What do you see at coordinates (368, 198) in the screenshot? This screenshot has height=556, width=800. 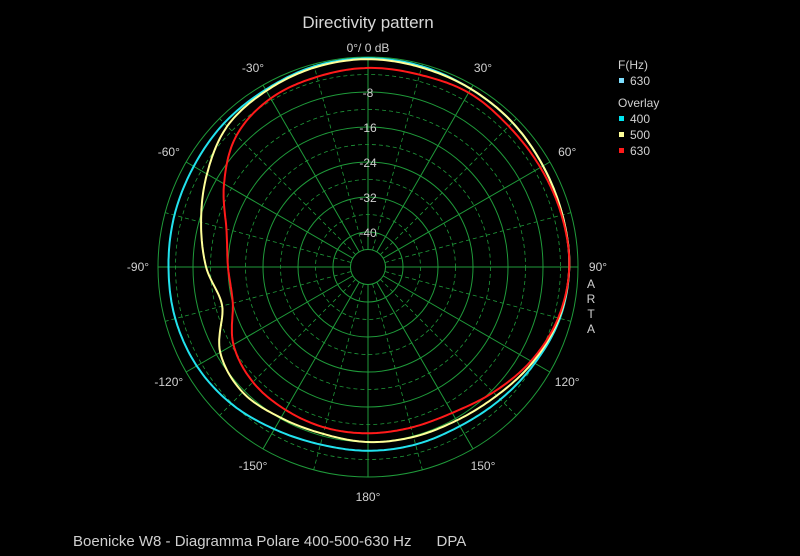 I see `radial-tick-label: -32` at bounding box center [368, 198].